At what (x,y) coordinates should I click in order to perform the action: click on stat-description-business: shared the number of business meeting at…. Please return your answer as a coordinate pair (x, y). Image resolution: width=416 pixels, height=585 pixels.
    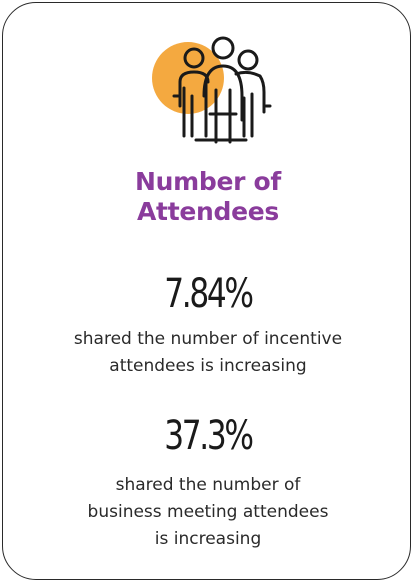
    Looking at the image, I should click on (208, 512).